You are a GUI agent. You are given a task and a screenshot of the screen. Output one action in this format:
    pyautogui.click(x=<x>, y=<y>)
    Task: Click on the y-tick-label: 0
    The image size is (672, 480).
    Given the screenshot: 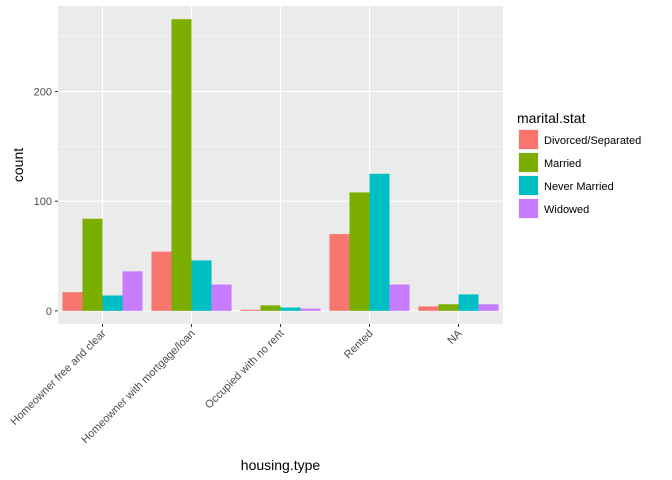 What is the action you would take?
    pyautogui.click(x=49, y=312)
    